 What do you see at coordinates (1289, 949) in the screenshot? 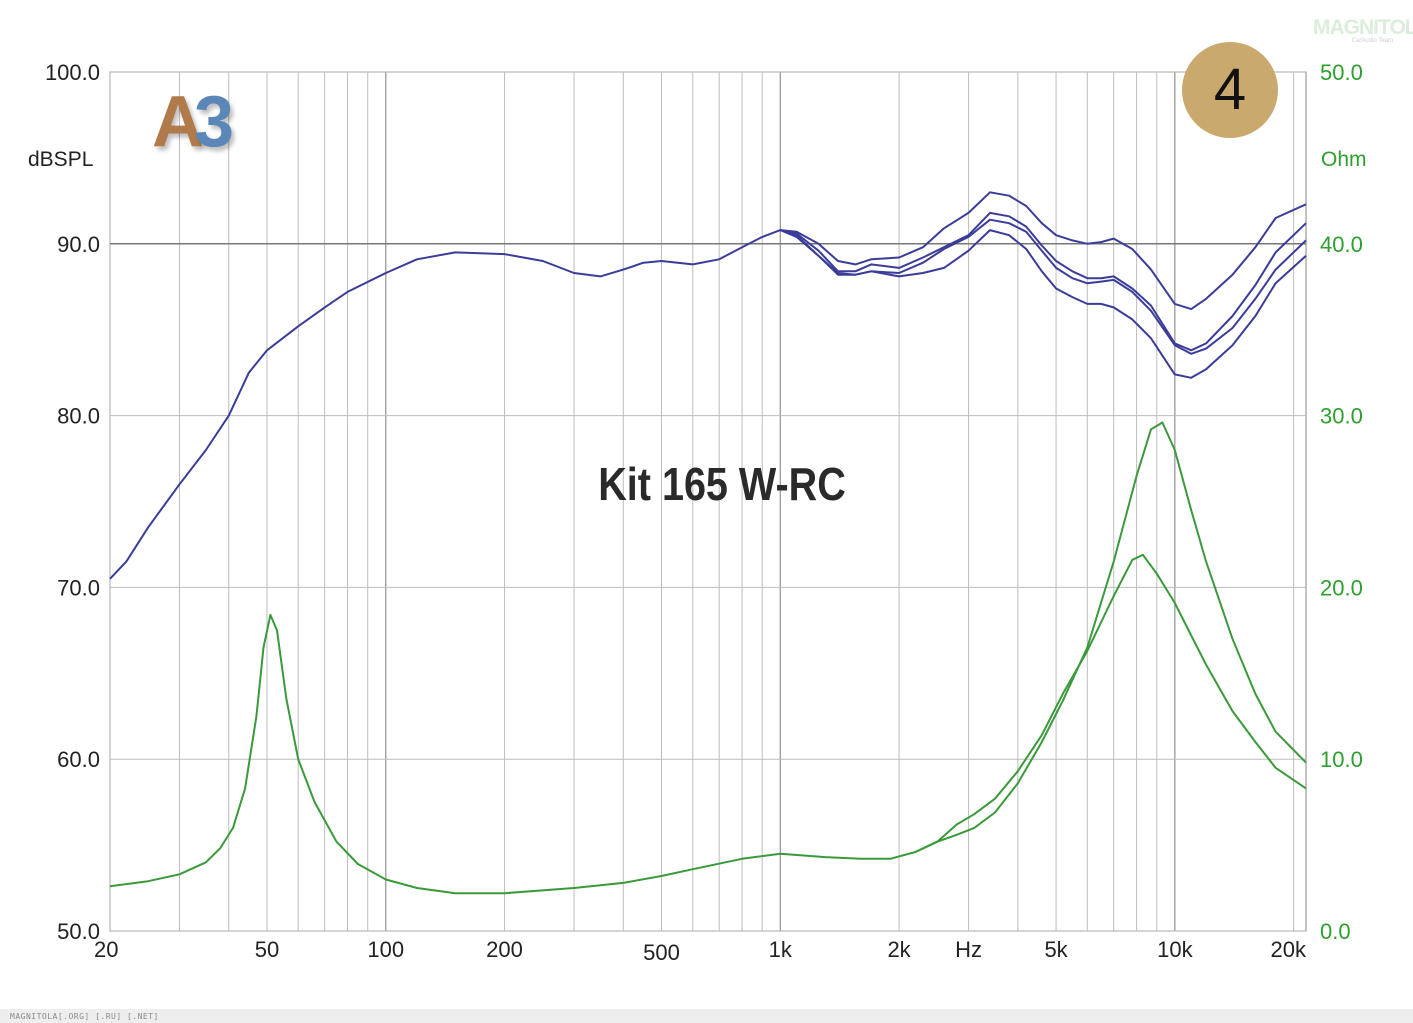
I see `x-tick-label: 20k` at bounding box center [1289, 949].